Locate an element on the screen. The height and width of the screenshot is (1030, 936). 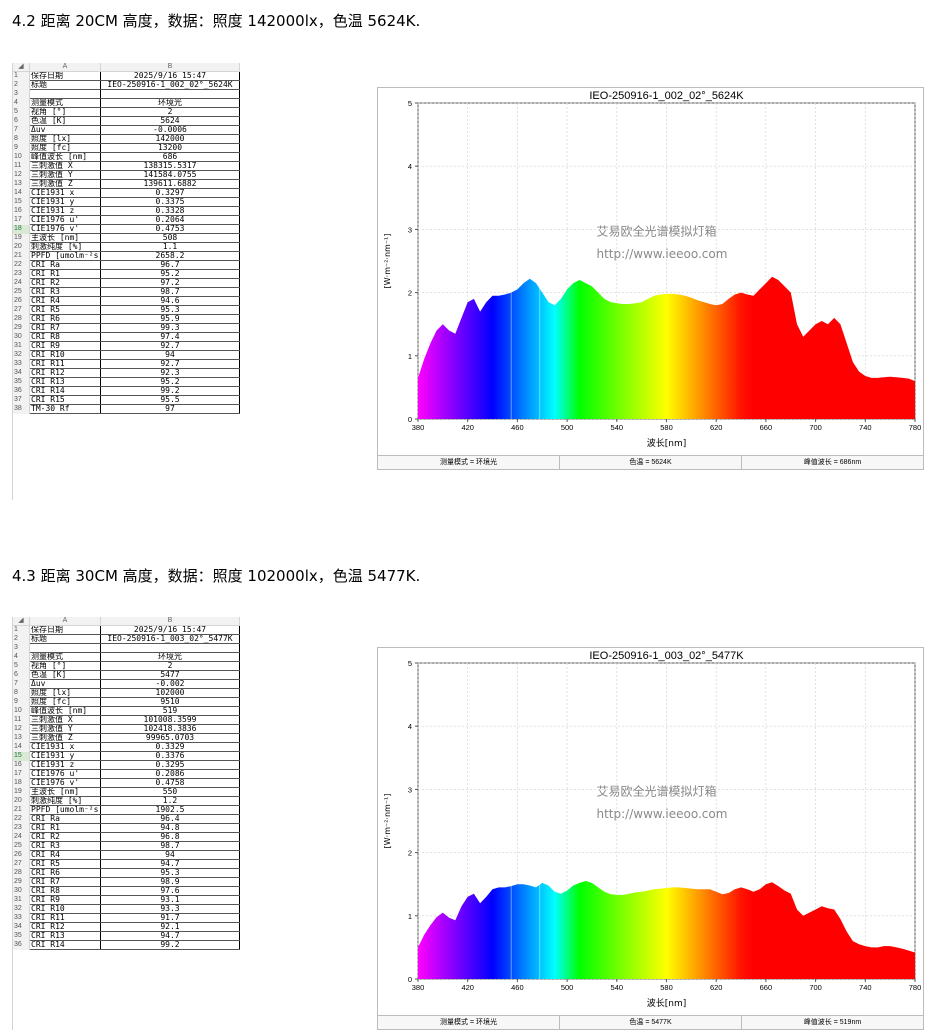
row-number: 27 is located at coordinates (21, 864).